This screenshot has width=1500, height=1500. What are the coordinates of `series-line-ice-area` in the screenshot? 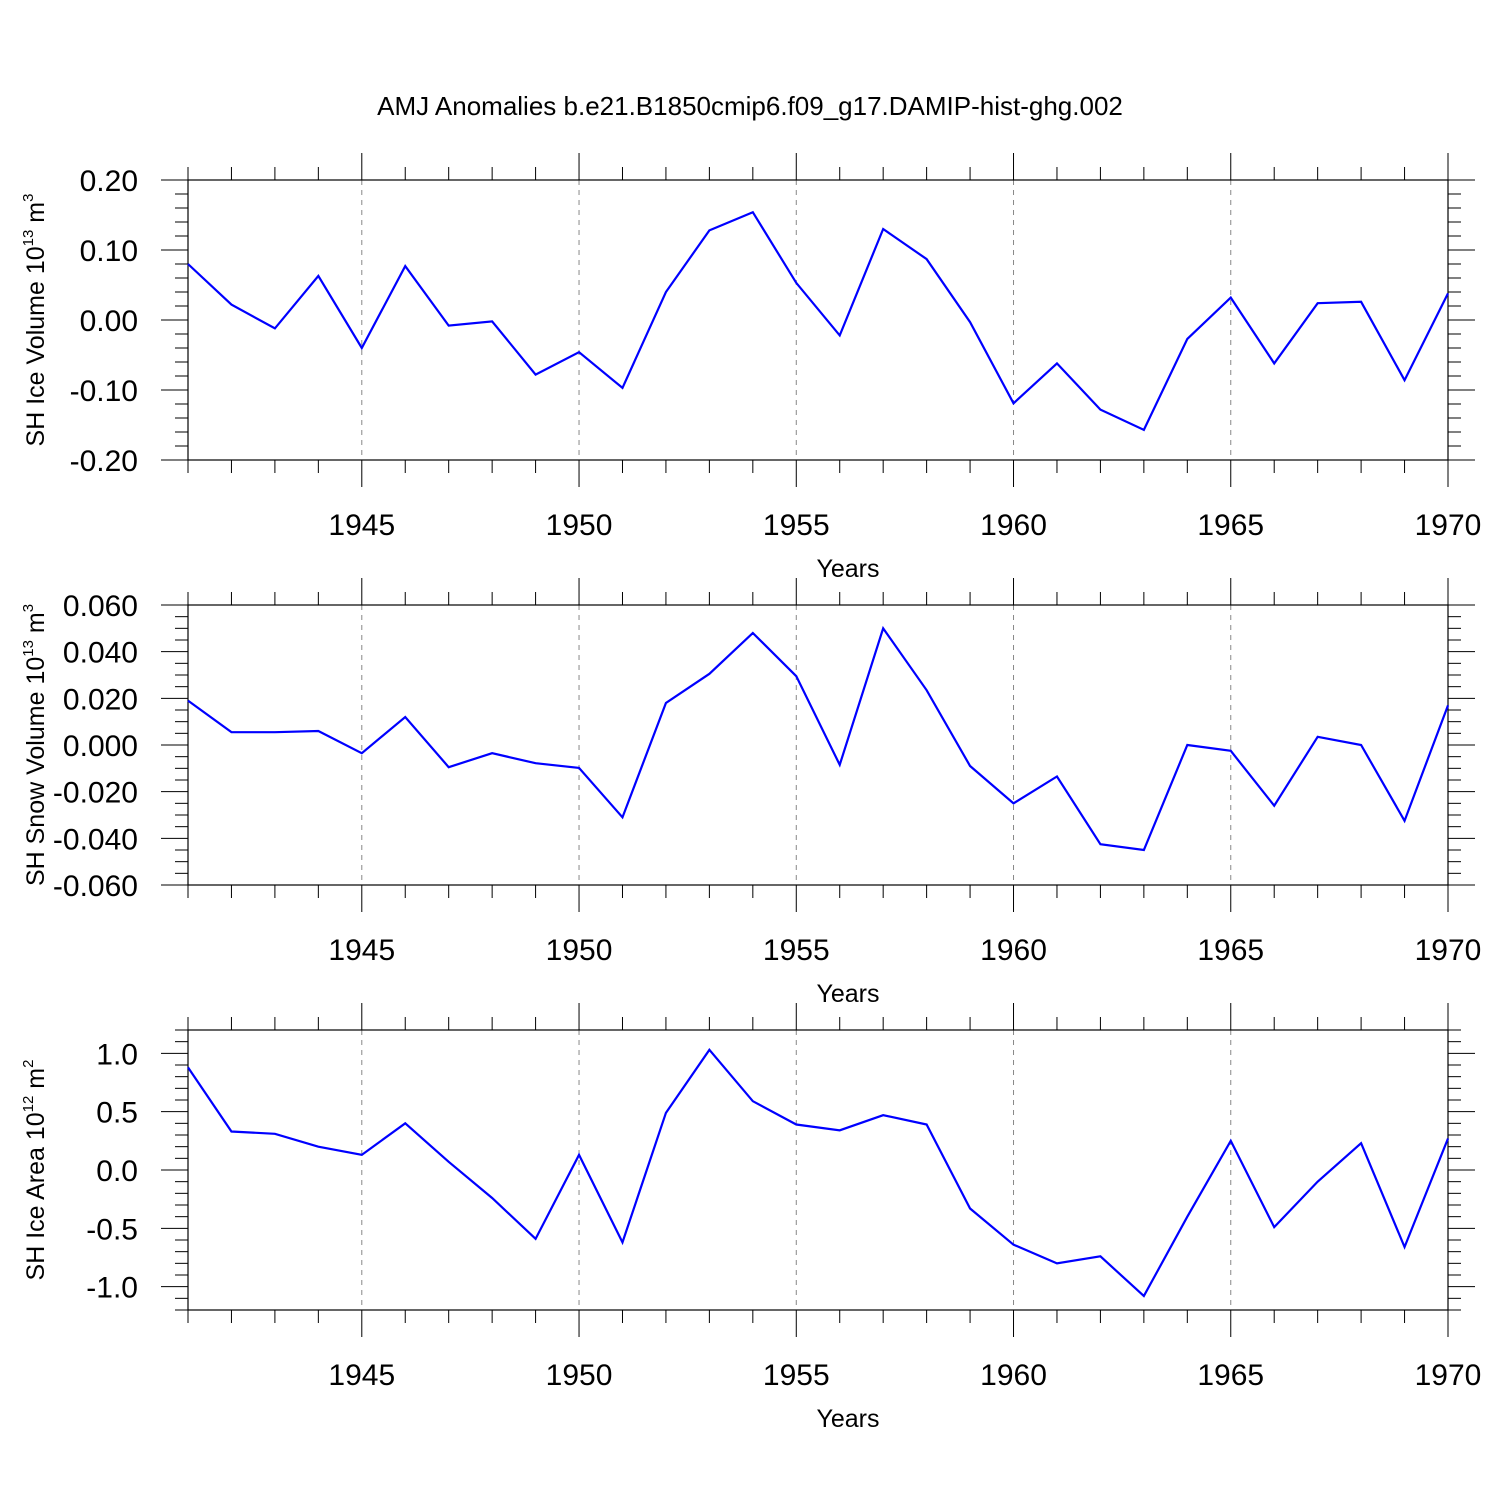 It's located at (818, 1173).